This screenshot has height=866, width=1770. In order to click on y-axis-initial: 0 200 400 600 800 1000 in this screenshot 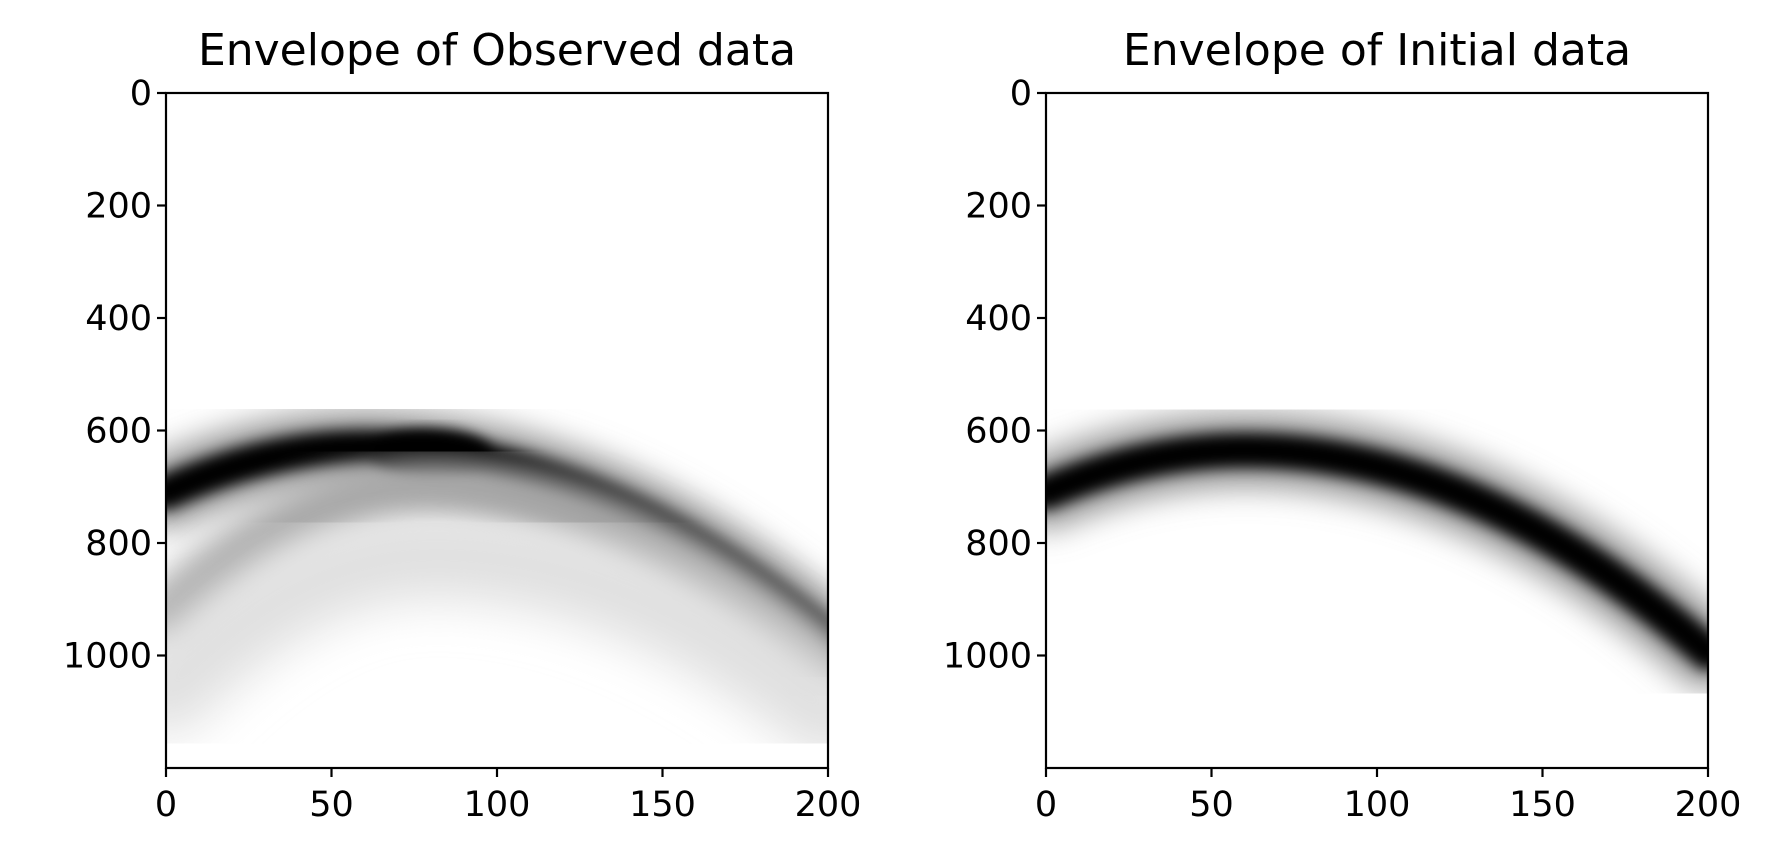, I will do `click(994, 375)`.